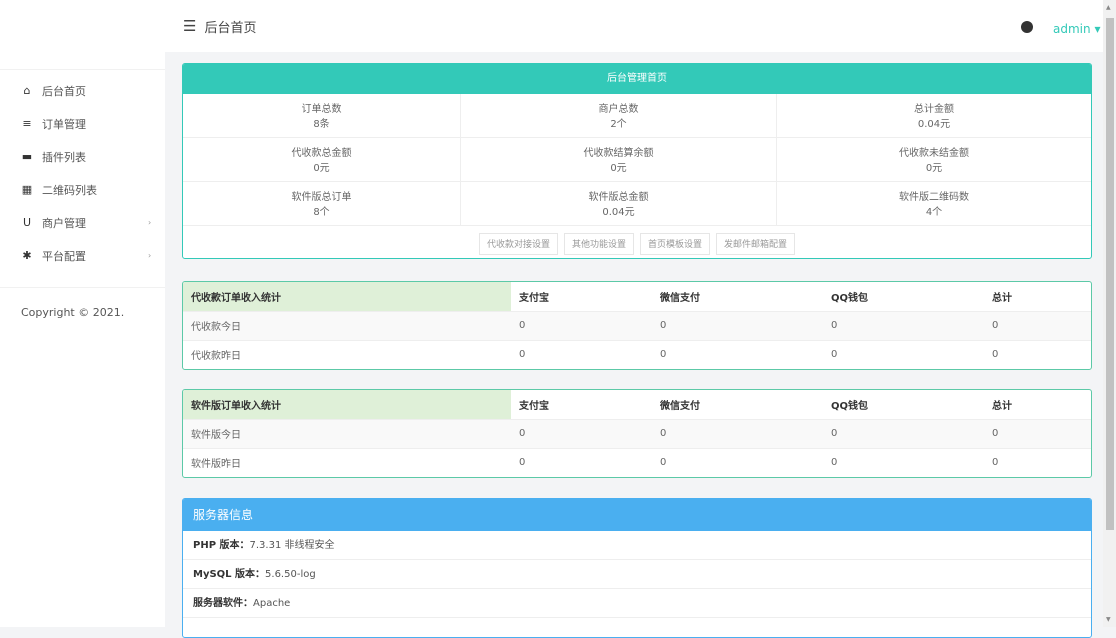 This screenshot has width=1116, height=638. What do you see at coordinates (64, 223) in the screenshot?
I see `sidebar-item-label: 商户管理` at bounding box center [64, 223].